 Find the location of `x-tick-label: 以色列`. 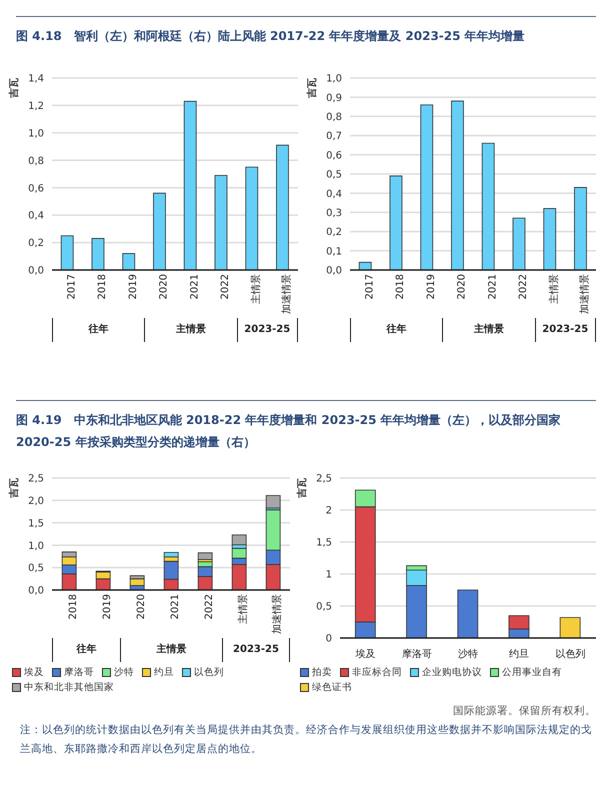

x-tick-label: 以色列 is located at coordinates (570, 654).